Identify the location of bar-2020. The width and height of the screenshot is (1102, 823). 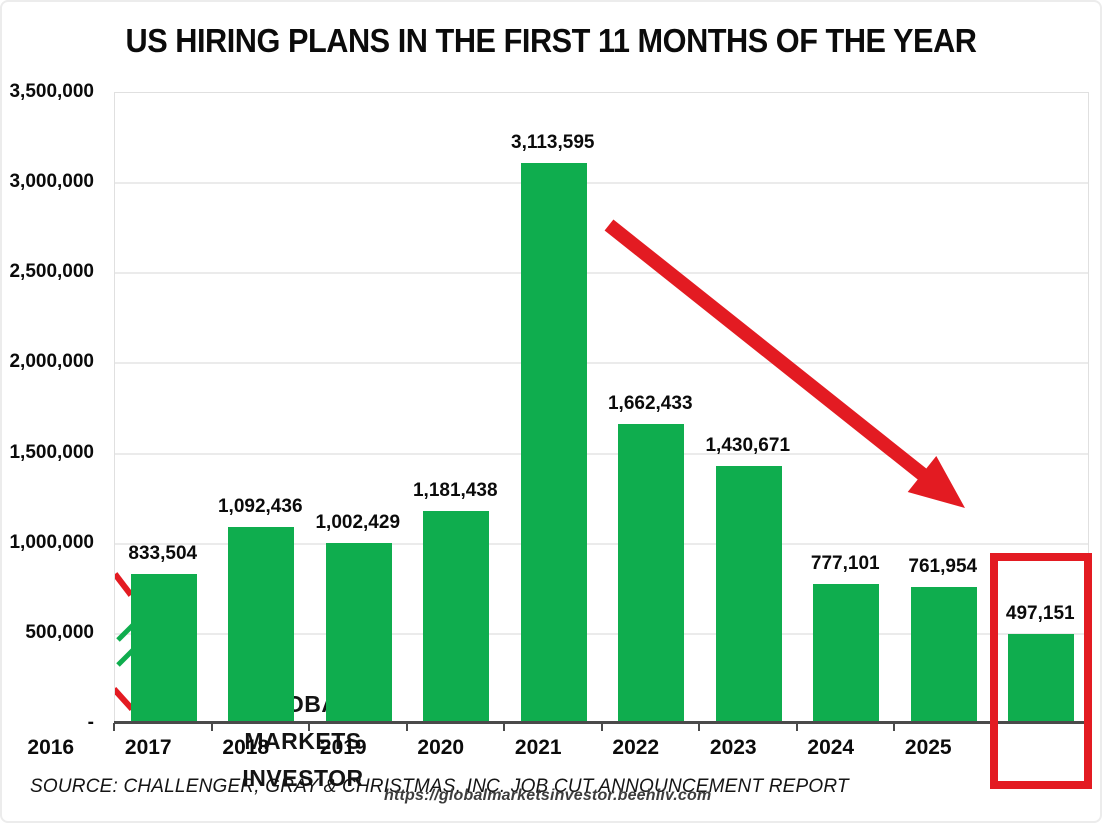
(553, 443).